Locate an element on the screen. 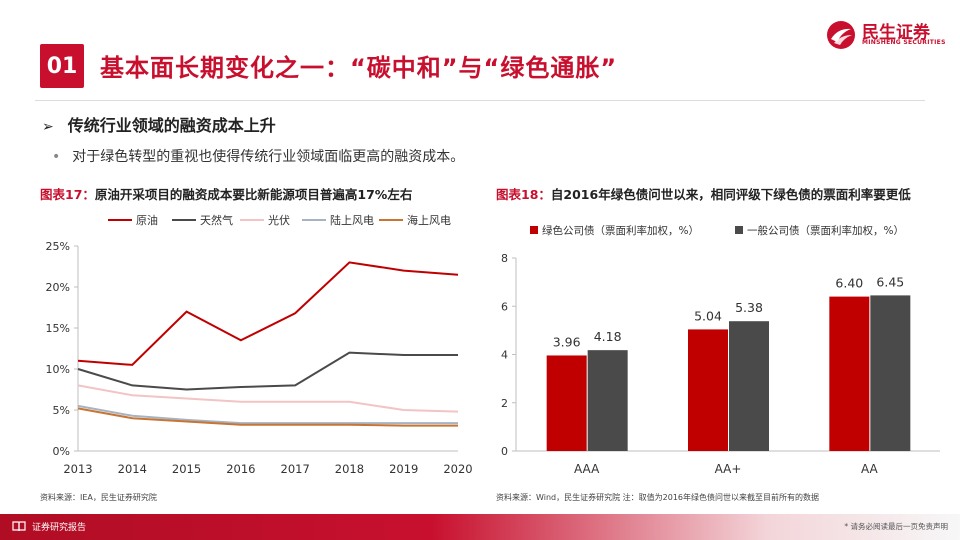  x-tick-label-0: 2013 is located at coordinates (77, 469).